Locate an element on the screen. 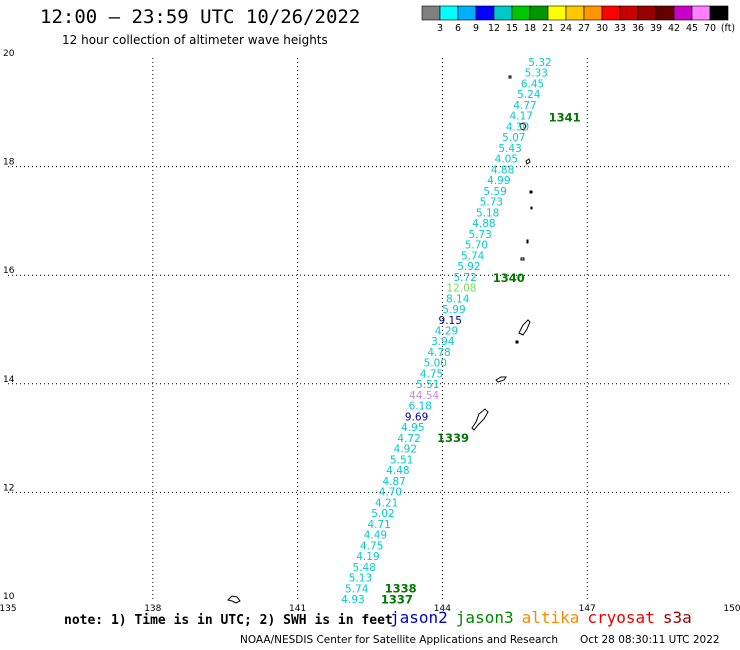 Image resolution: width=740 pixels, height=650 pixels. satellite-legend-jason2: jason2 is located at coordinates (419, 617).